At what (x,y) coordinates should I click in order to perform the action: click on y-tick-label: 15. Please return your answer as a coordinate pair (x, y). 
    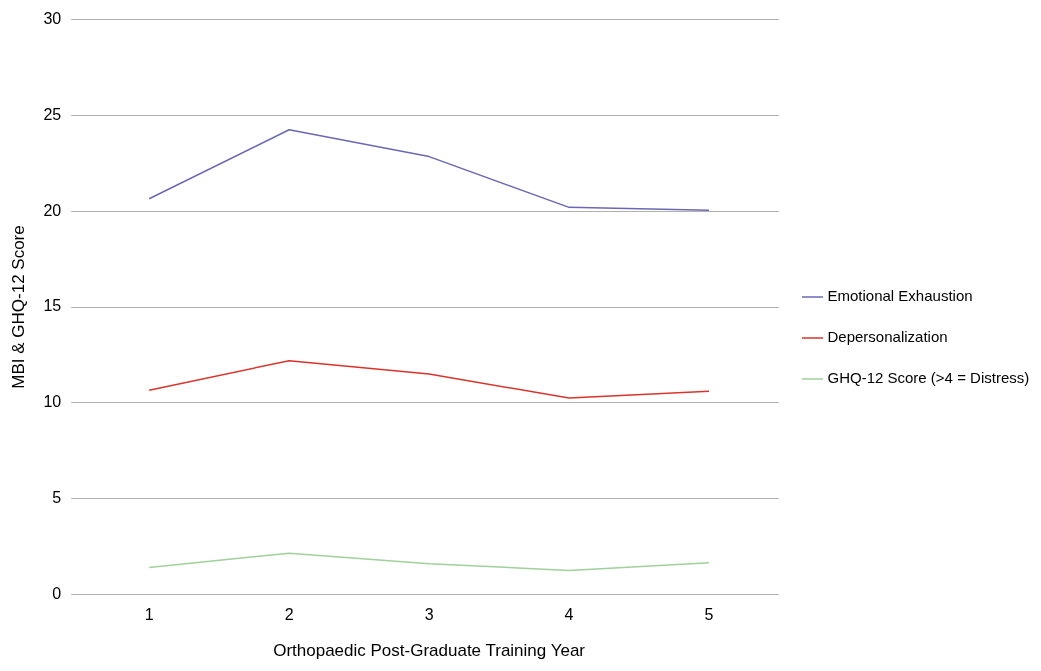
    Looking at the image, I should click on (52, 306).